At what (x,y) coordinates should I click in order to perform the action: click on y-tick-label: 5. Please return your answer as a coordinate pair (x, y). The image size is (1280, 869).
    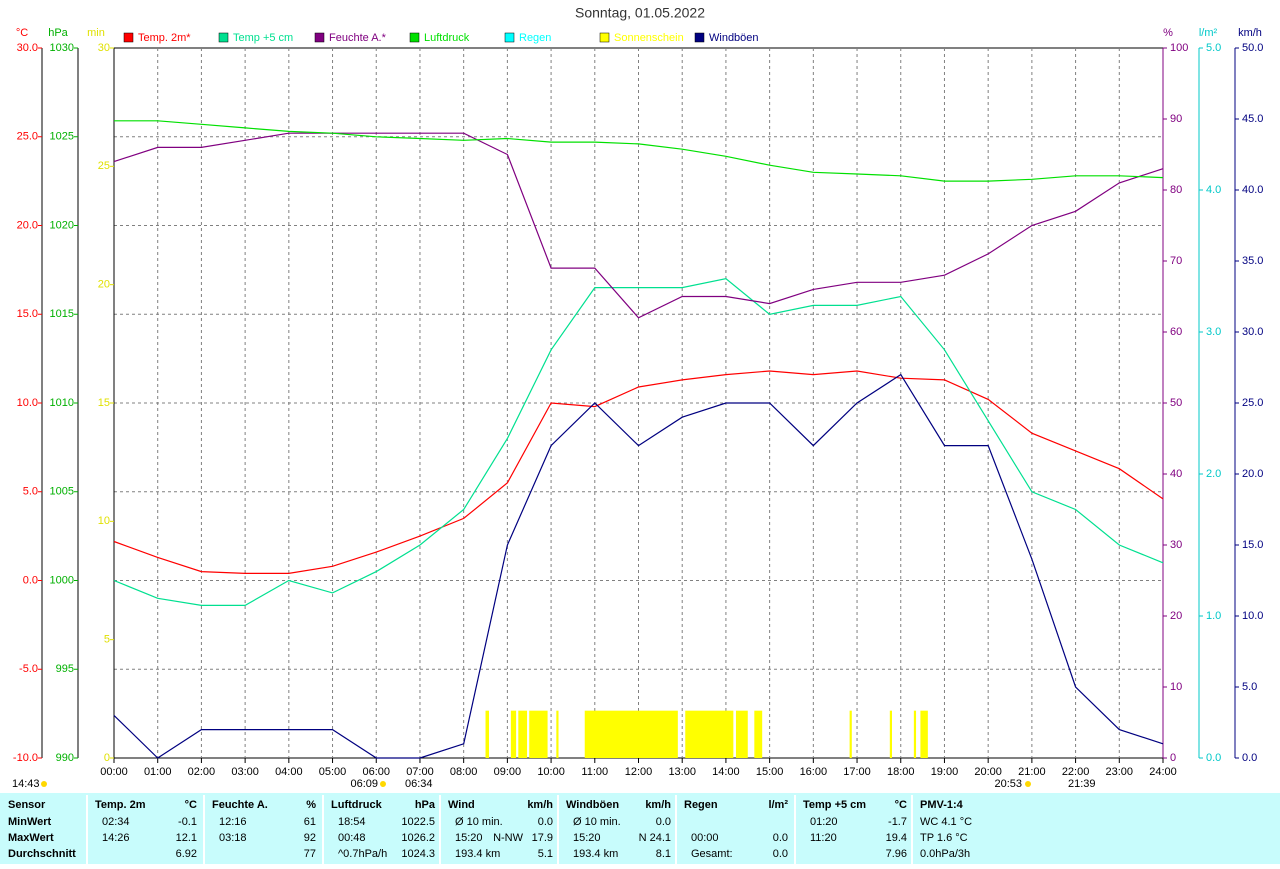
    Looking at the image, I should click on (107, 640).